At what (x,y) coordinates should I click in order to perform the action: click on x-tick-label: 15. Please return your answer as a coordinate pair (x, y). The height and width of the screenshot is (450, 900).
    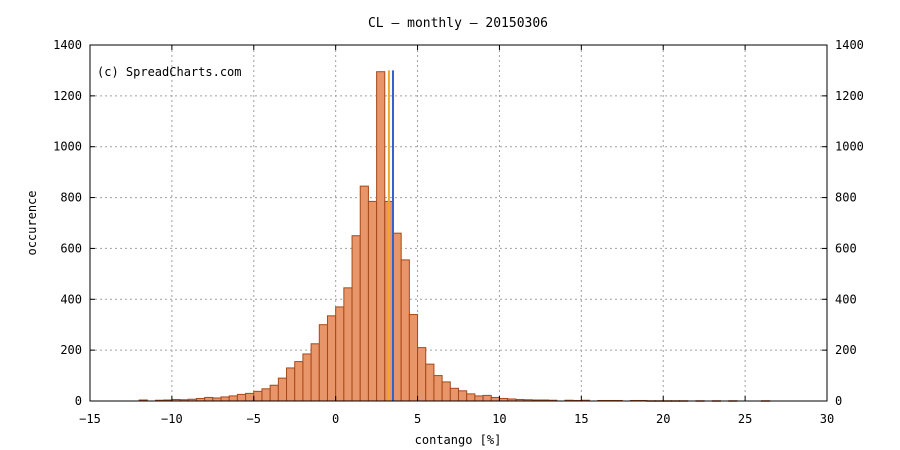
    Looking at the image, I should click on (581, 419).